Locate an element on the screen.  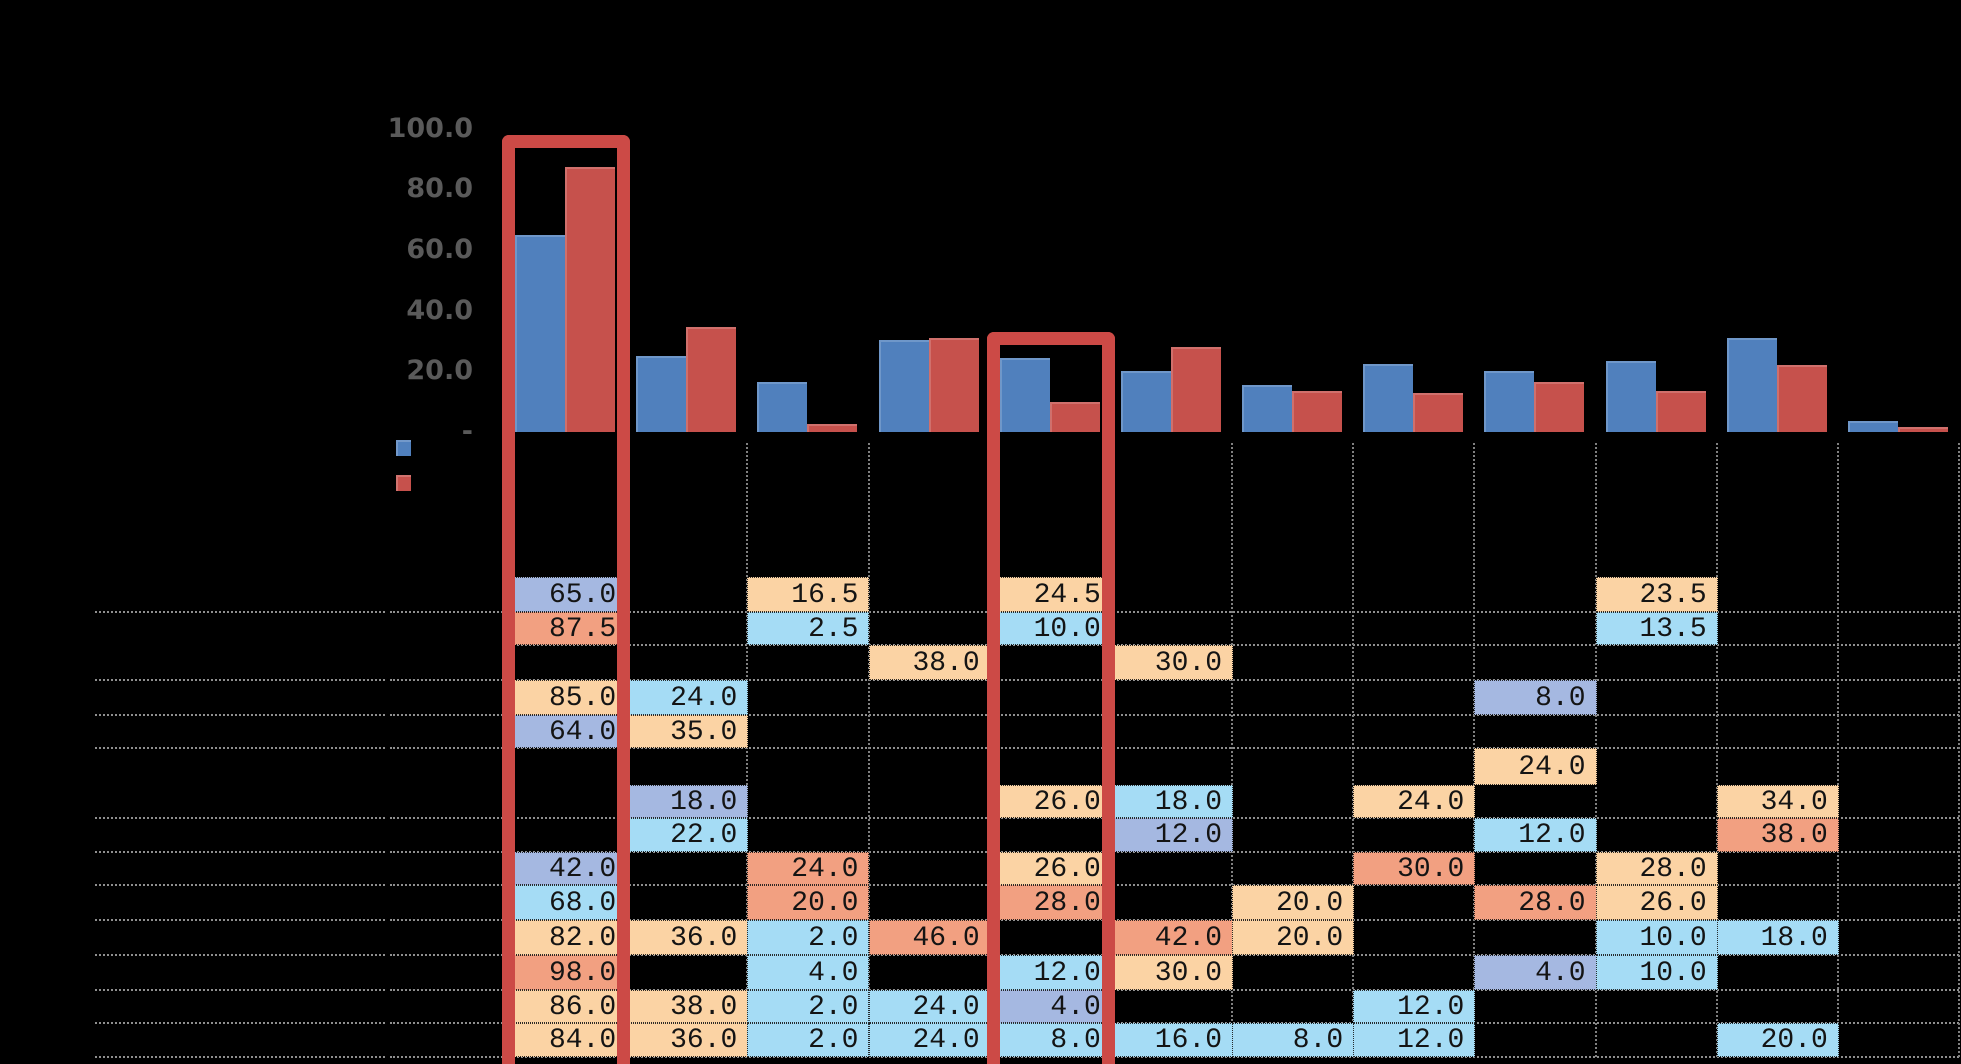
bar-series-1-blue-group12 is located at coordinates (1872, 426).